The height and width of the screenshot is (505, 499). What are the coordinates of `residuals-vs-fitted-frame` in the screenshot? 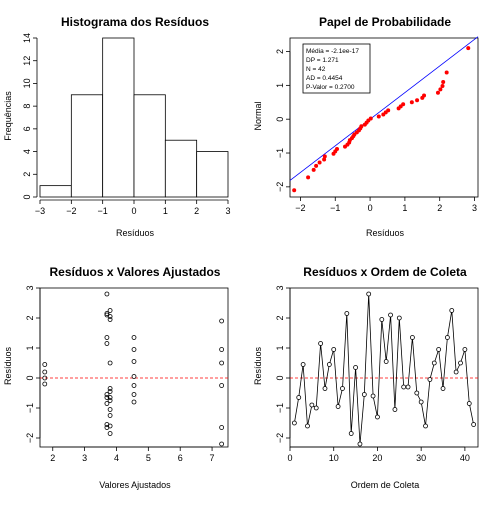 It's located at (134, 367).